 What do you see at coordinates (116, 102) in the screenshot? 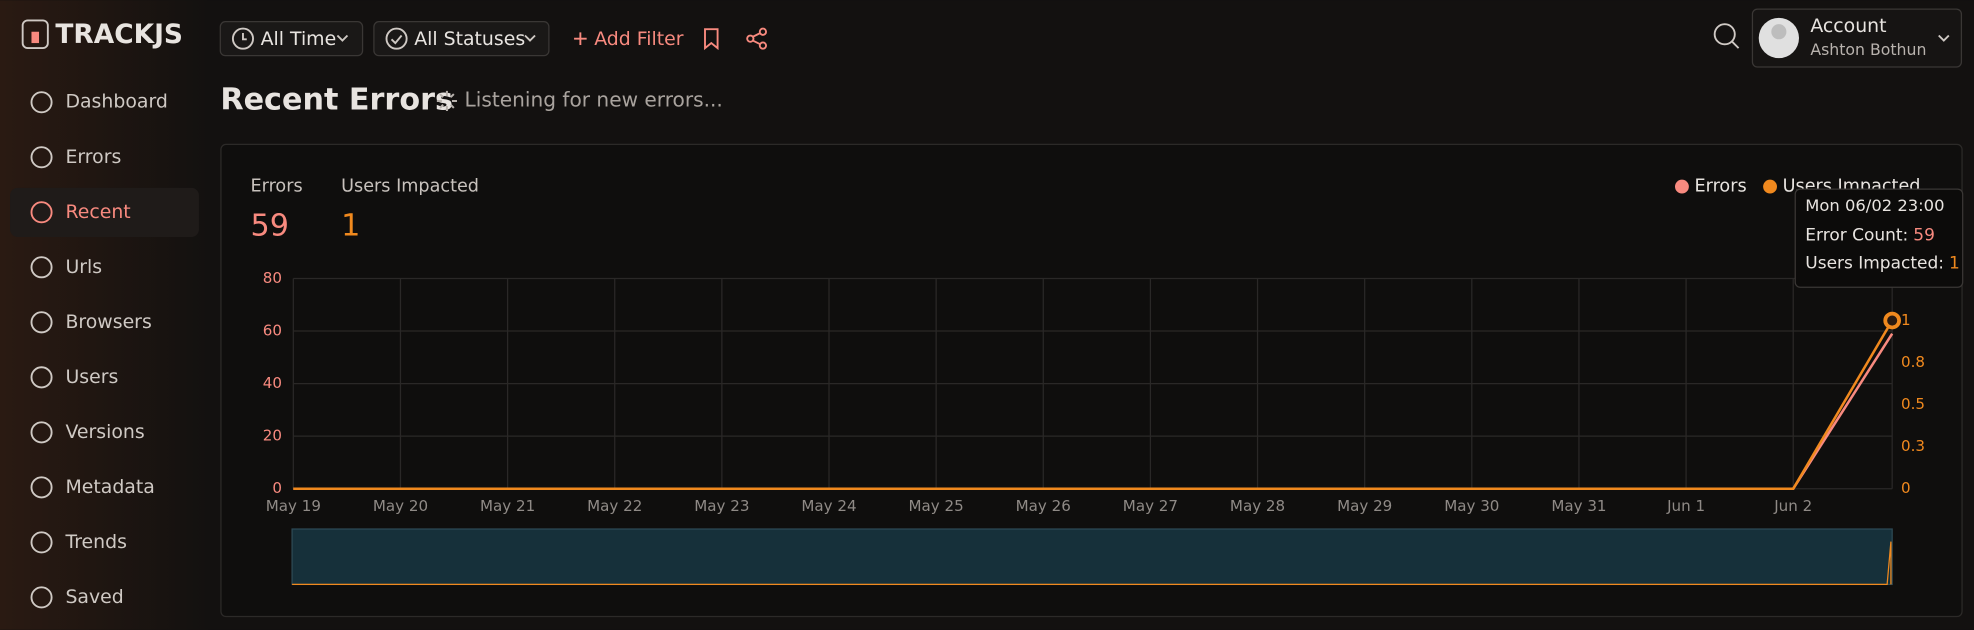
I see `nav-item: Dashboard` at bounding box center [116, 102].